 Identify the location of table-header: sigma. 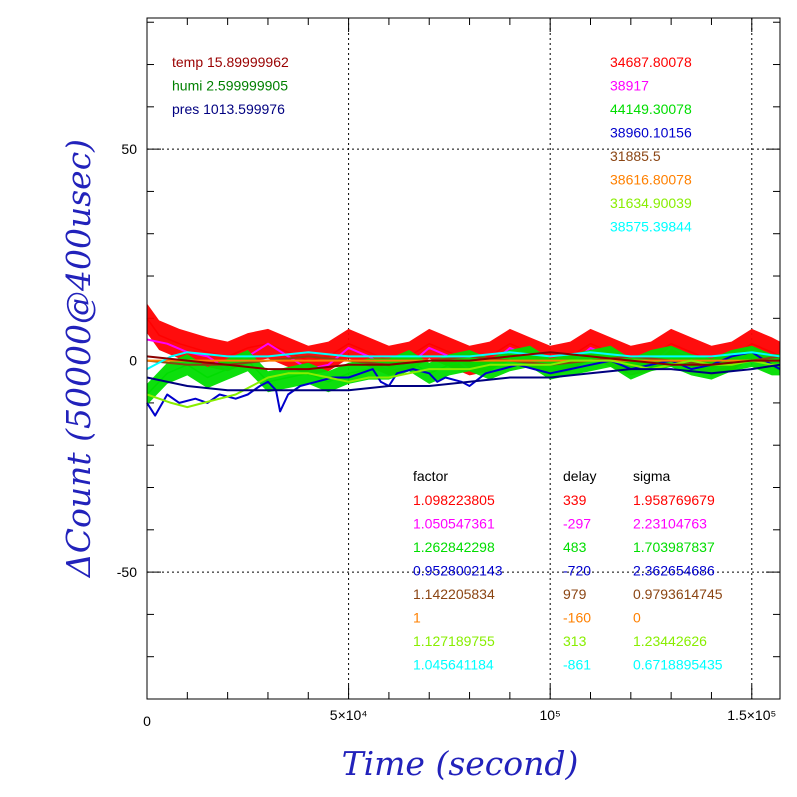
(652, 476).